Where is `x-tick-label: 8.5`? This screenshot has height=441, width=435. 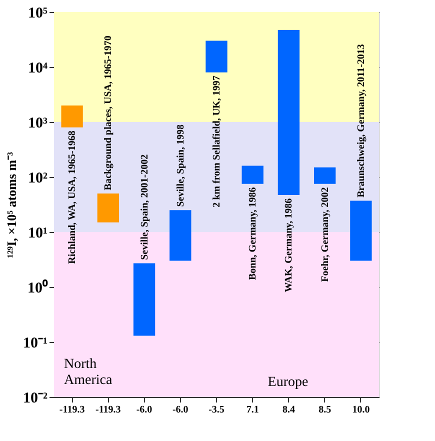
x-tick-label: 8.5 is located at coordinates (325, 410).